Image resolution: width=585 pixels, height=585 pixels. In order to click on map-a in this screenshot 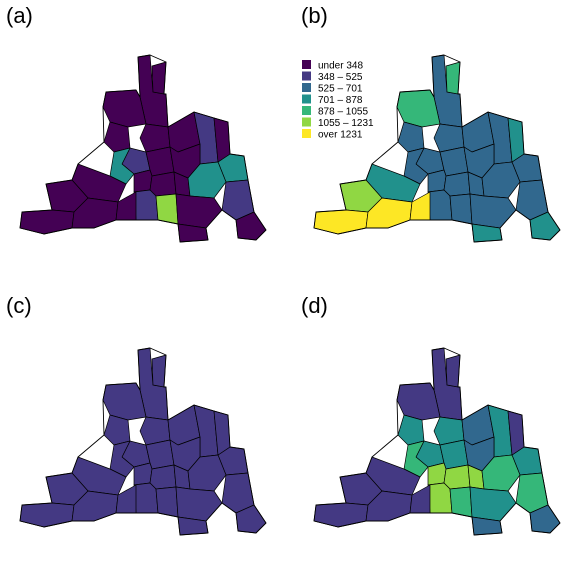, I will do `click(143, 148)`.